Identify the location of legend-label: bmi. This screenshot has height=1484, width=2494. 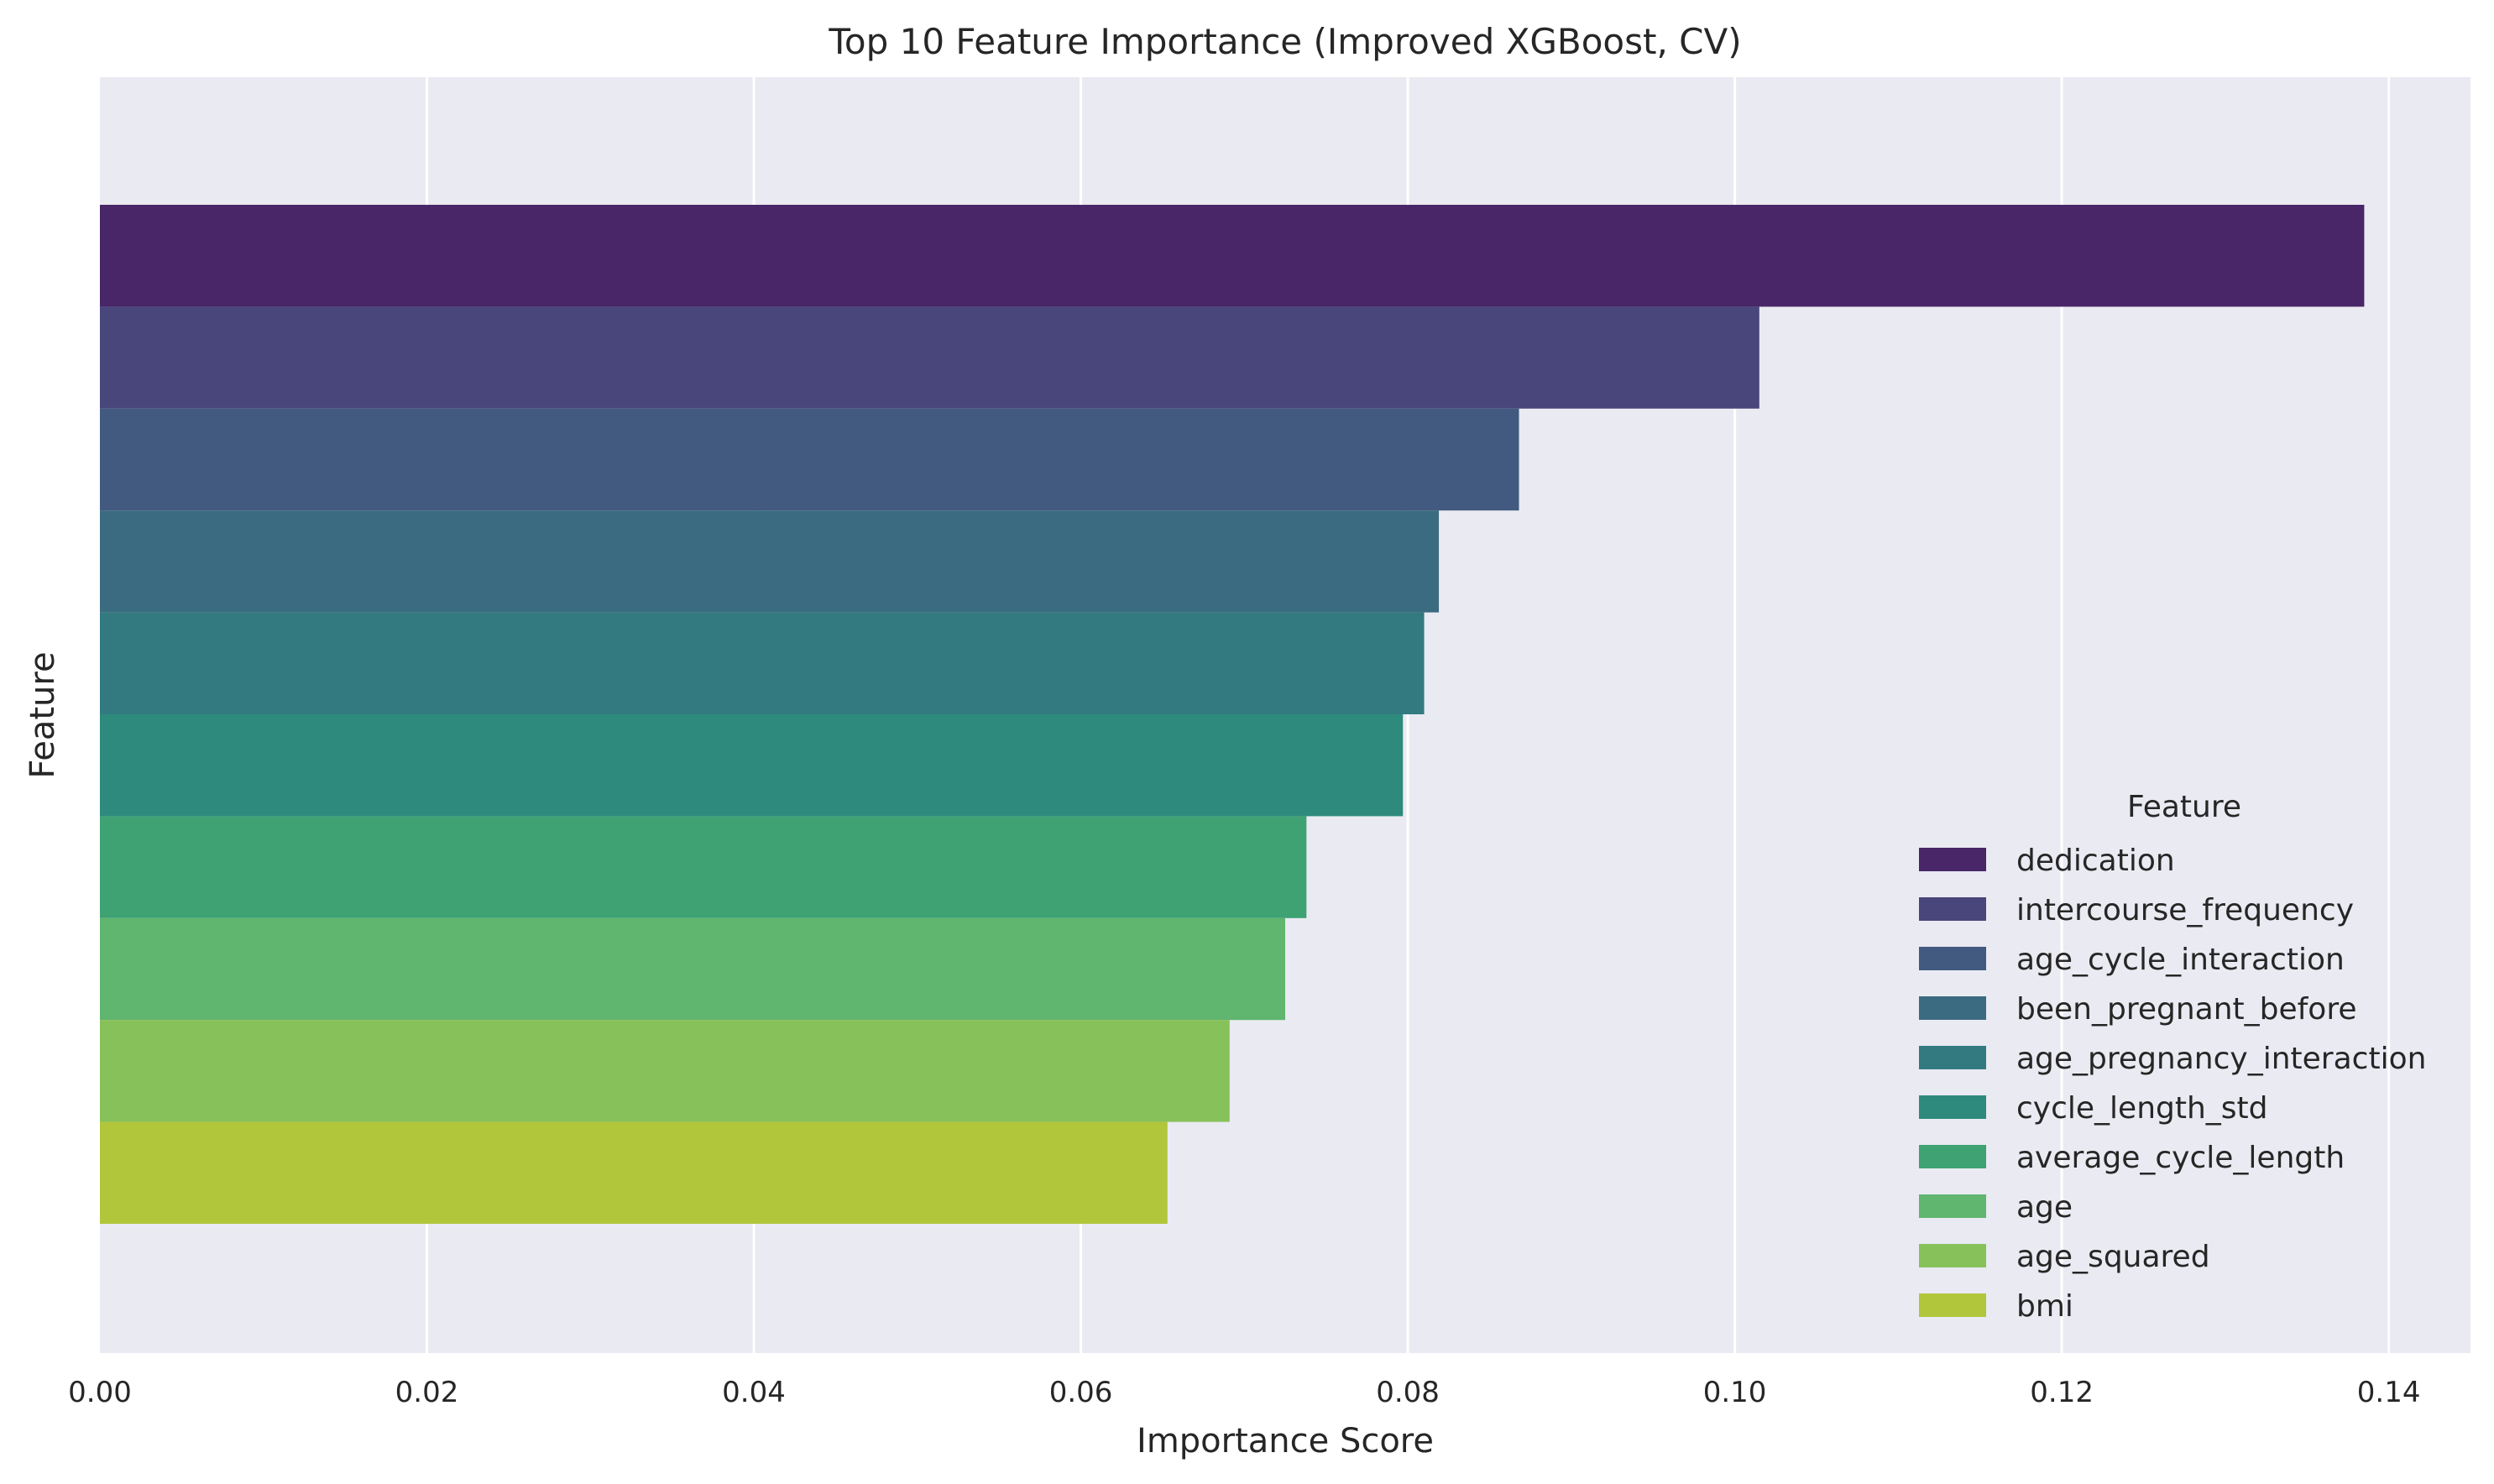
(2044, 1306).